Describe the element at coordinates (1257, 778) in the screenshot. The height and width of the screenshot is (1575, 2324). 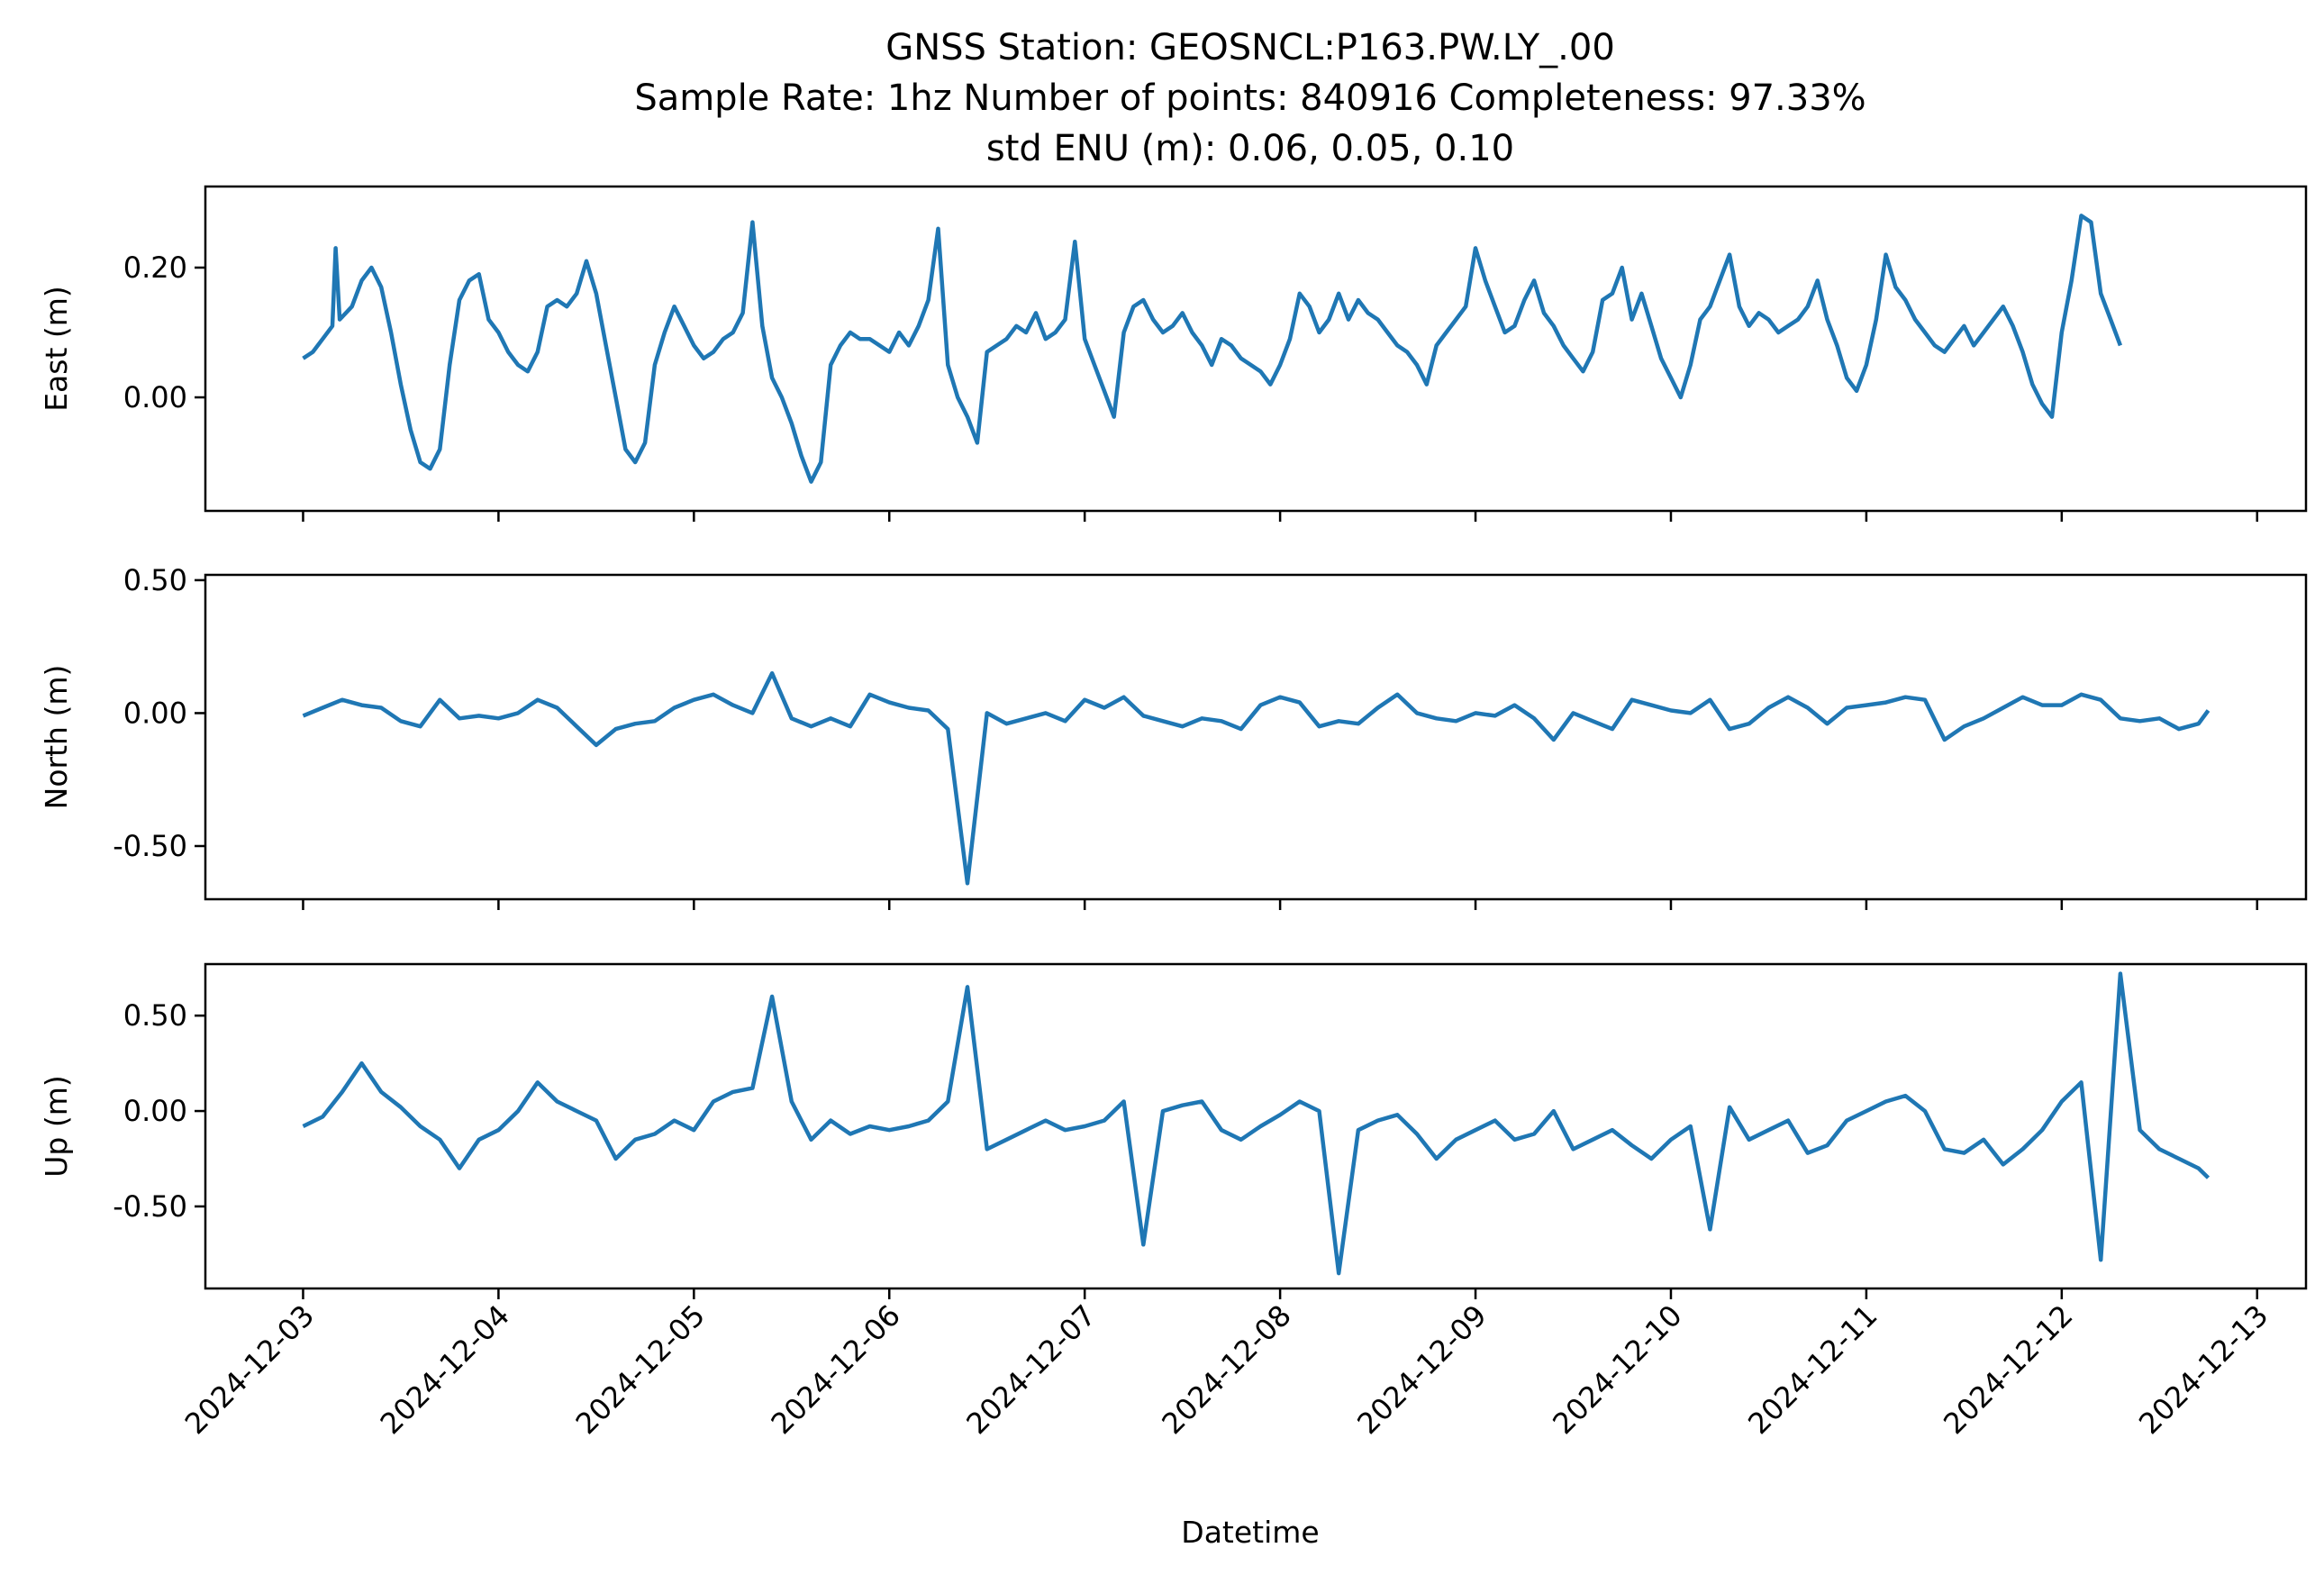
I see `north-series-line` at that location.